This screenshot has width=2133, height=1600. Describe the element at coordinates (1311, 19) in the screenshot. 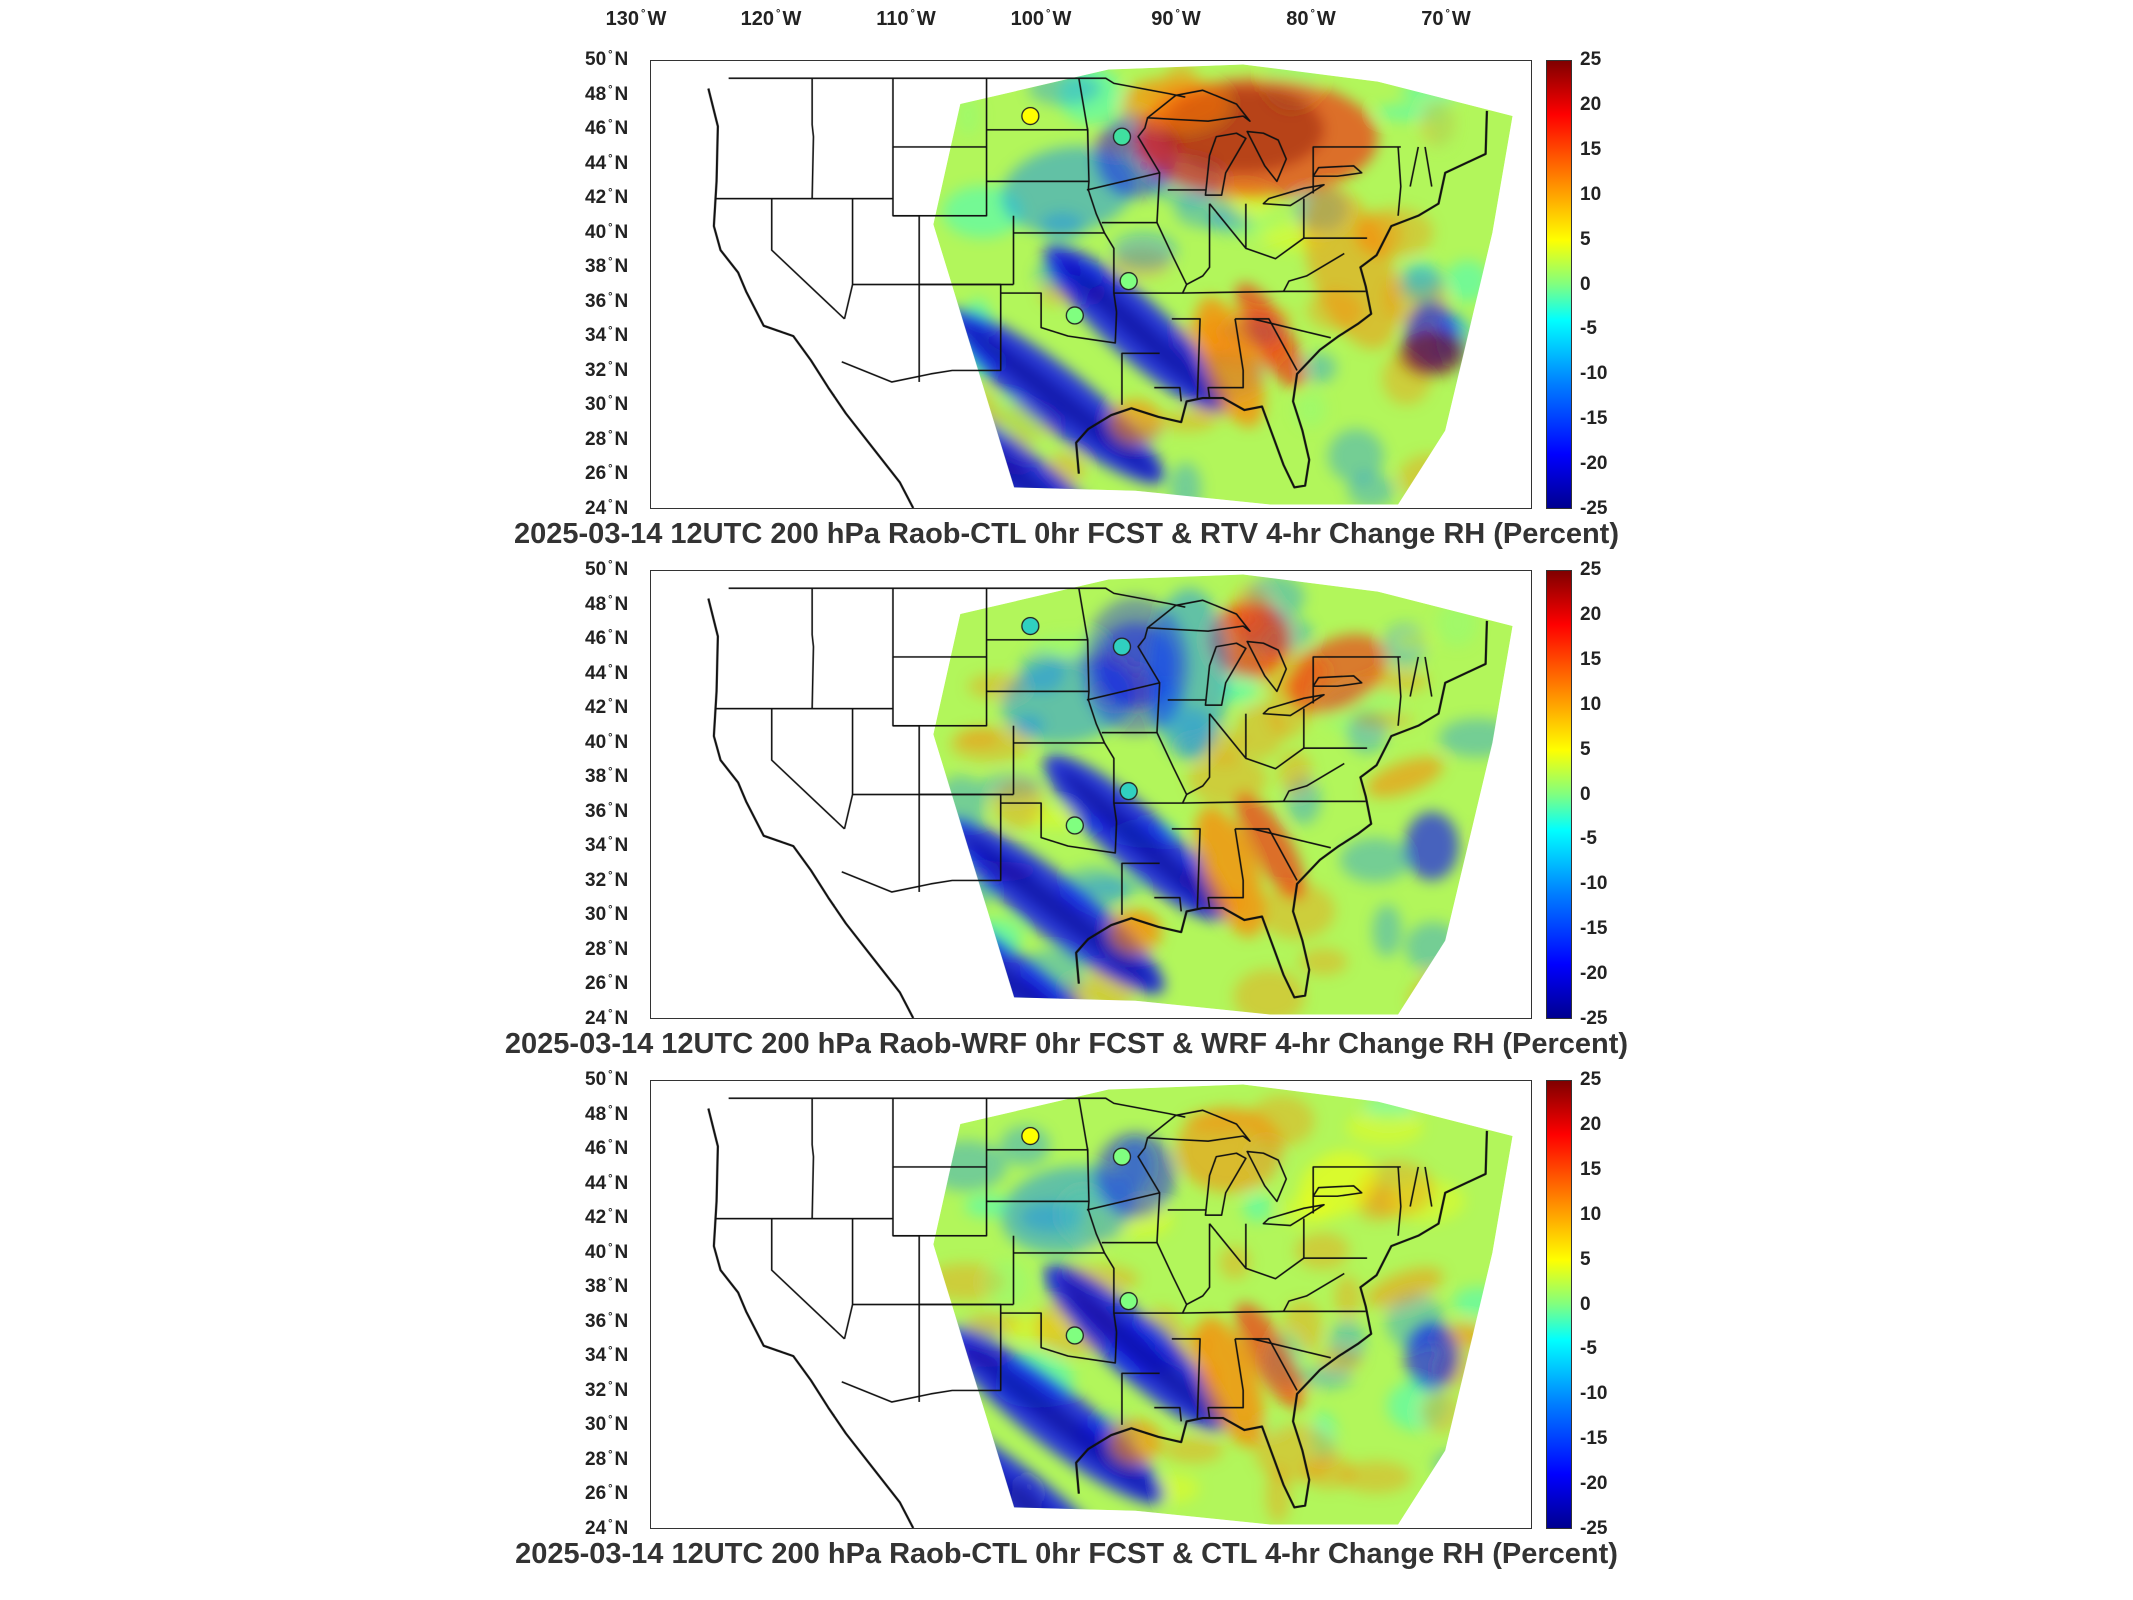

I see `longitude-label: 80 ° W` at that location.